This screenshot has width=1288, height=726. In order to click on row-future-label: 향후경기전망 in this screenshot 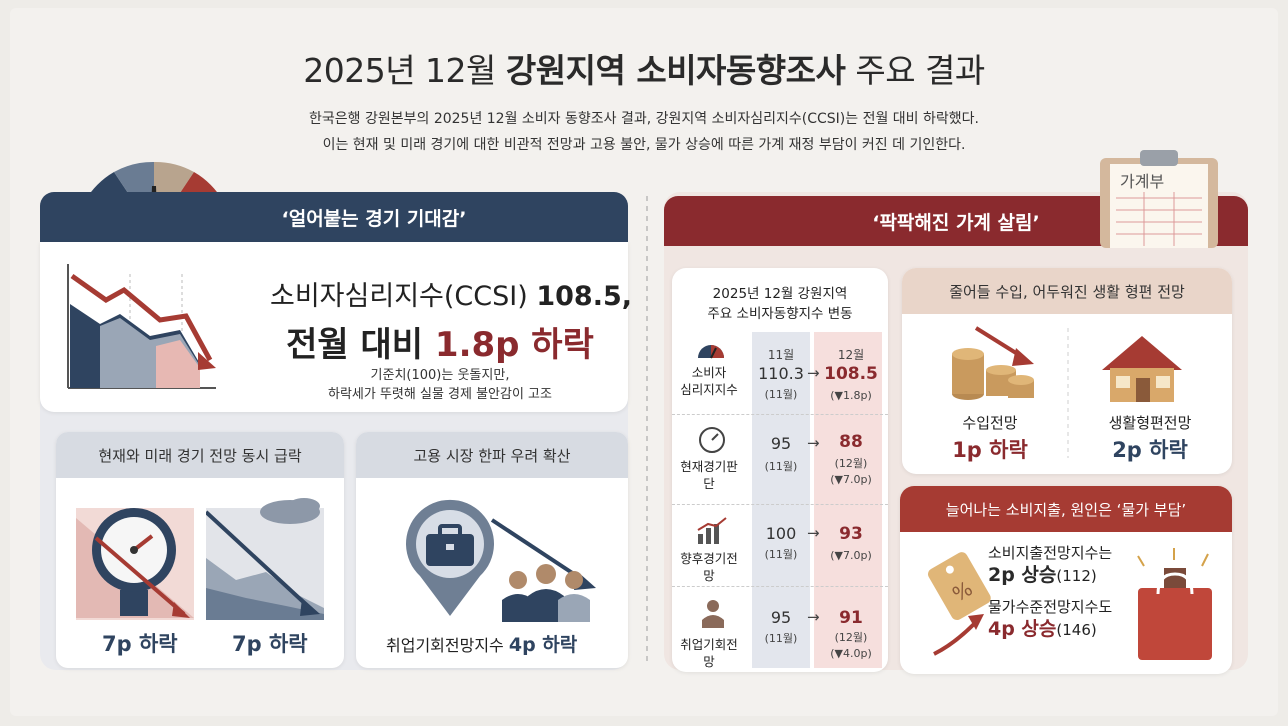, I will do `click(709, 567)`.